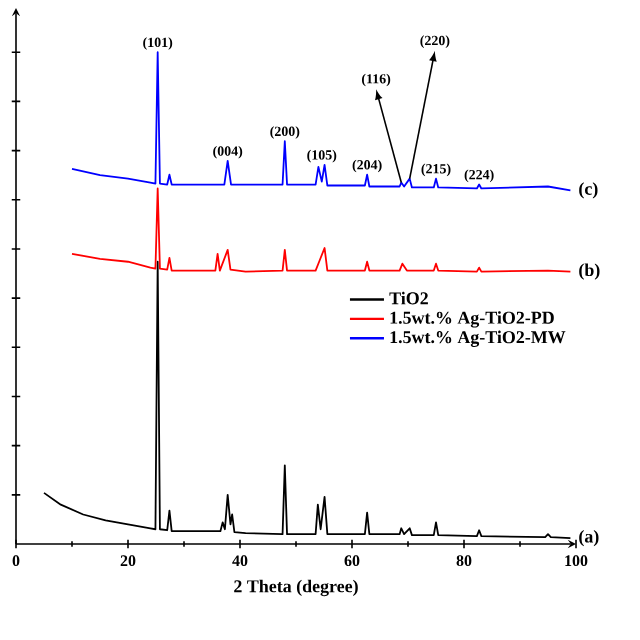  Describe the element at coordinates (478, 338) in the screenshot. I see `legend-label: 1.5wt.% Ag-TiO2-MW` at that location.